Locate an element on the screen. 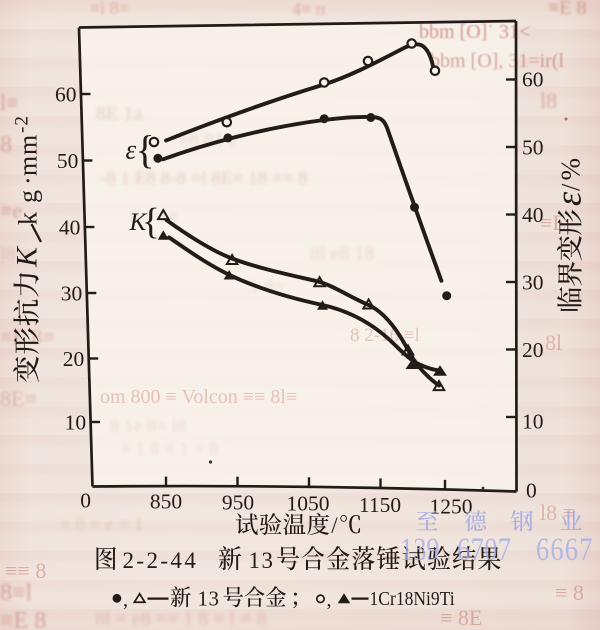  svg-text: k is located at coordinates (28, 218).